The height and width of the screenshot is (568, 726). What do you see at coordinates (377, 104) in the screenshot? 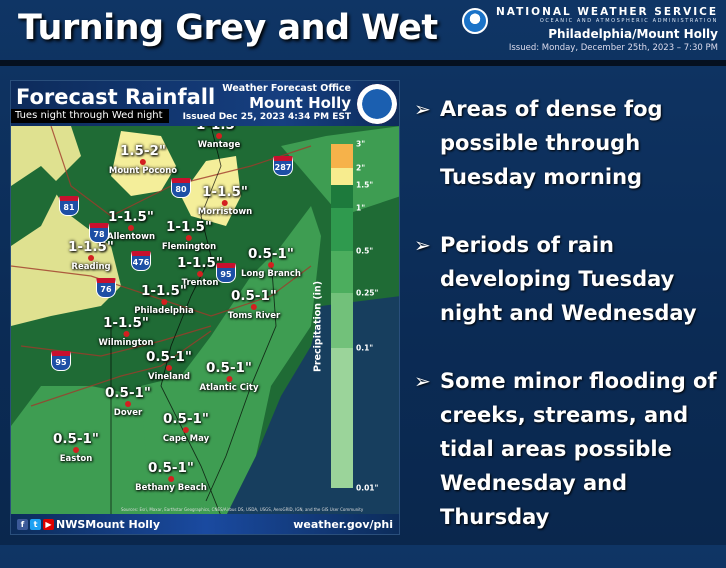
I see `nws-seal-icon` at bounding box center [377, 104].